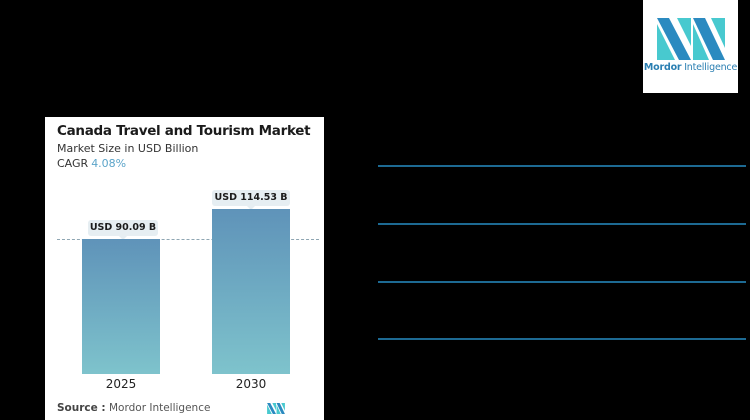 Image resolution: width=750 pixels, height=420 pixels. I want to click on source: Source : Mordor Intelligence, so click(133, 408).